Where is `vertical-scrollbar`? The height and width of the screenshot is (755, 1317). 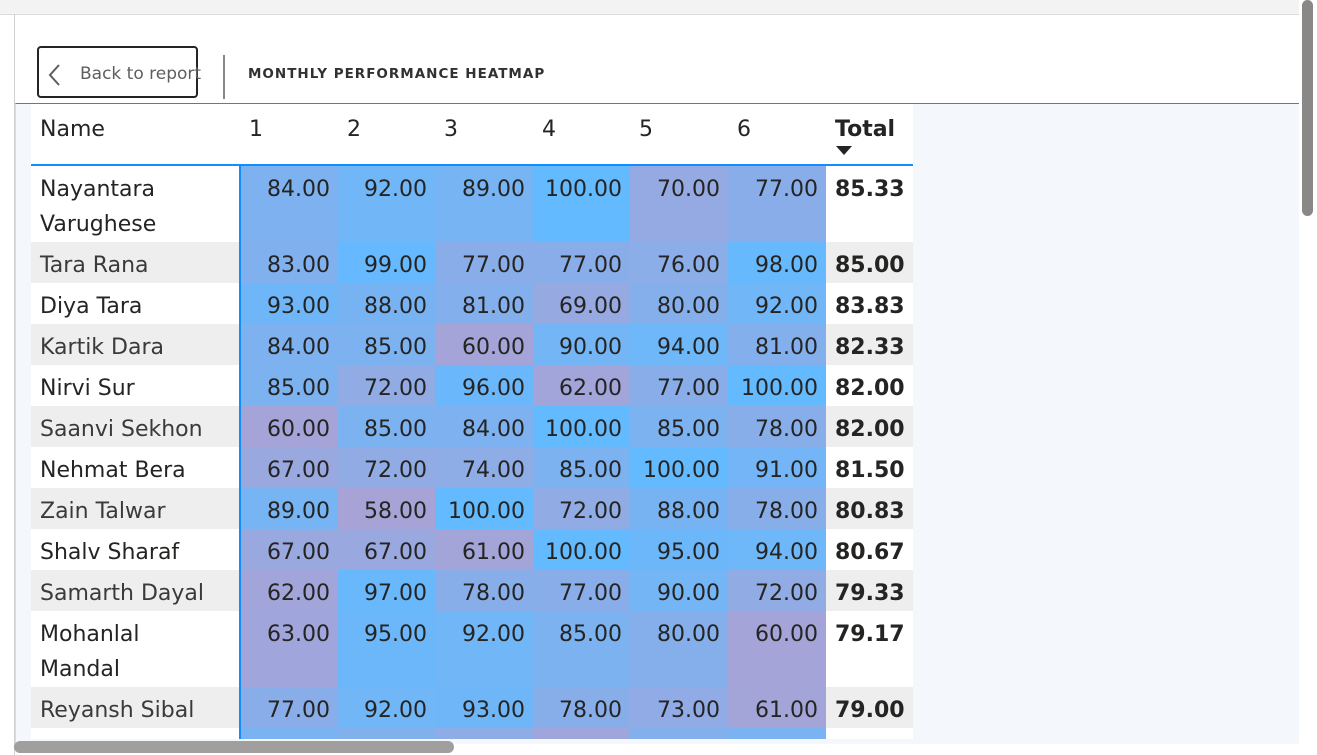
vertical-scrollbar is located at coordinates (1307, 108).